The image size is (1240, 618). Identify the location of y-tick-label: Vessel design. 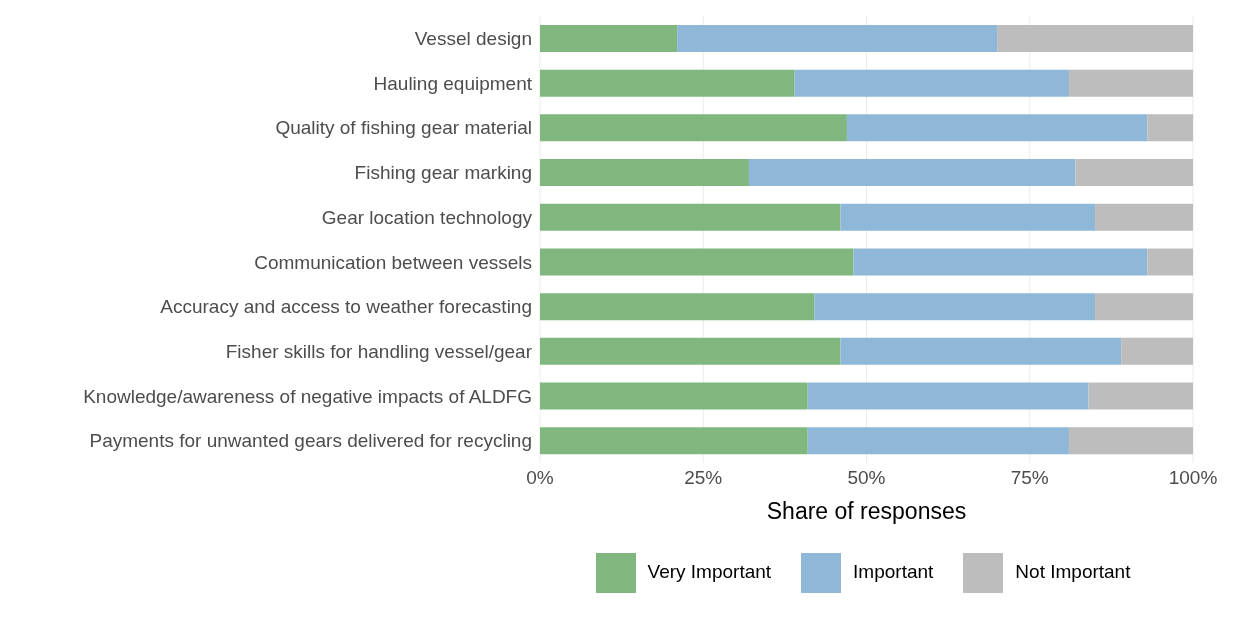
(473, 39).